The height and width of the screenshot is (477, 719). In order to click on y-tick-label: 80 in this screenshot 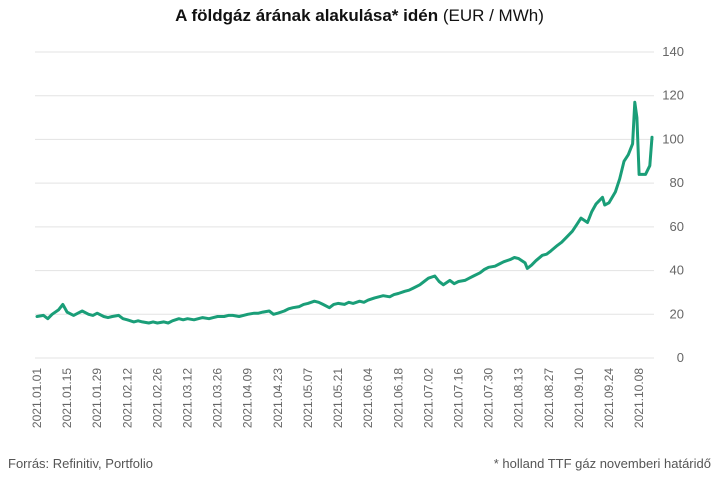, I will do `click(677, 182)`.